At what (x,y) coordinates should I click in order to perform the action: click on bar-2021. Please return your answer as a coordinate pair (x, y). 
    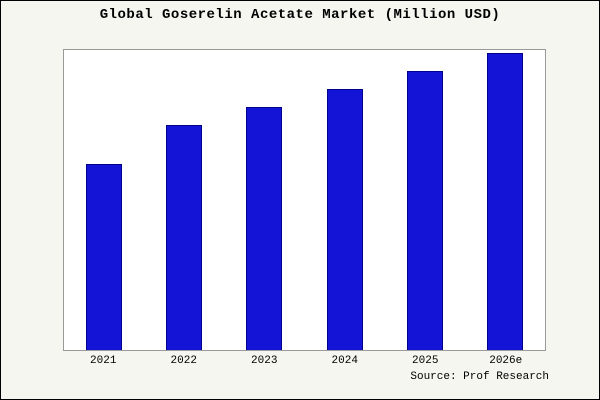
    Looking at the image, I should click on (104, 257).